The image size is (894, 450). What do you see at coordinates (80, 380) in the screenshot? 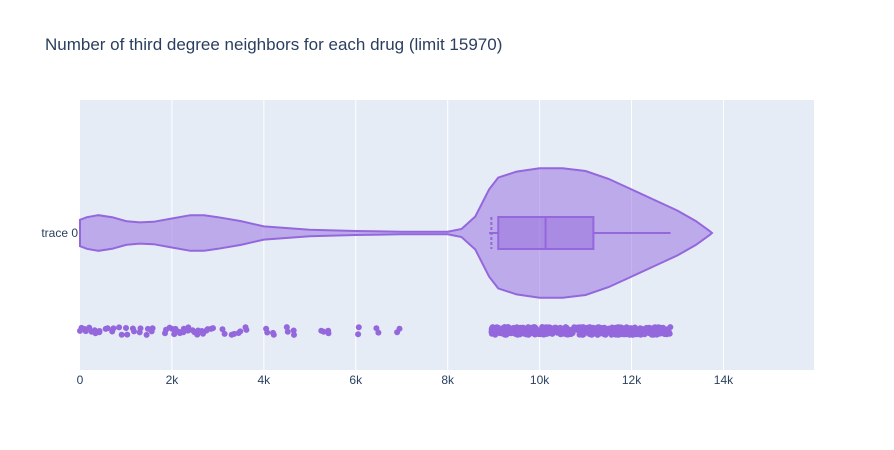
I see `x-tick-label: 0` at bounding box center [80, 380].